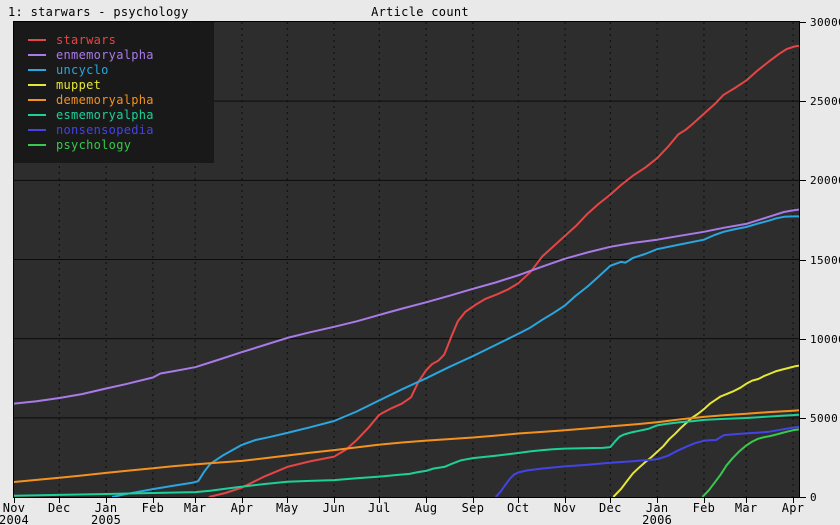 This screenshot has width=840, height=525. What do you see at coordinates (825, 22) in the screenshot?
I see `y-tick-label: 30000` at bounding box center [825, 22].